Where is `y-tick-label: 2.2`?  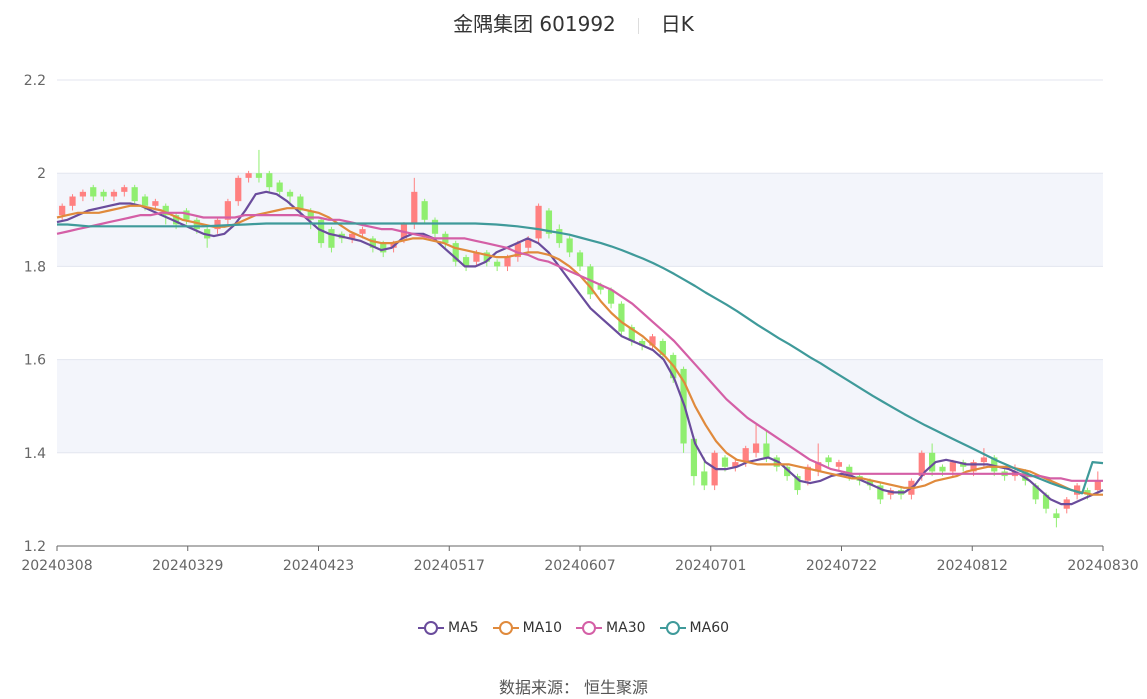
y-tick-label: 2.2 is located at coordinates (35, 81).